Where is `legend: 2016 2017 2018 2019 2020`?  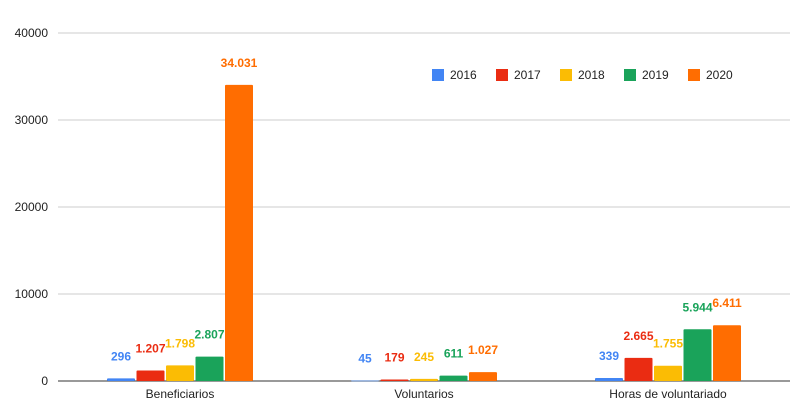
legend: 2016 2017 2018 2019 2020 is located at coordinates (582, 75).